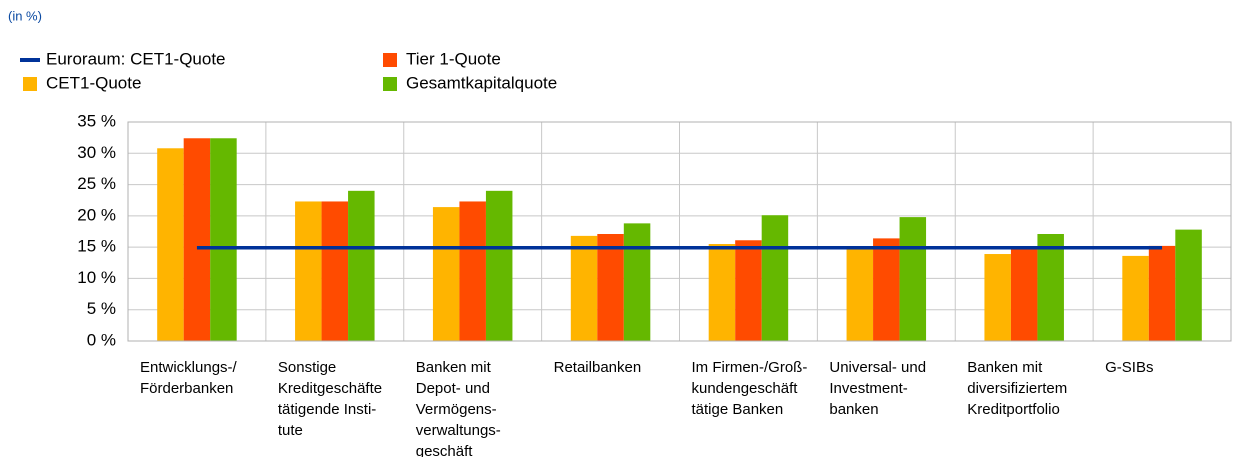 Image resolution: width=1233 pixels, height=462 pixels. I want to click on y-tick-label: 35 %, so click(96, 120).